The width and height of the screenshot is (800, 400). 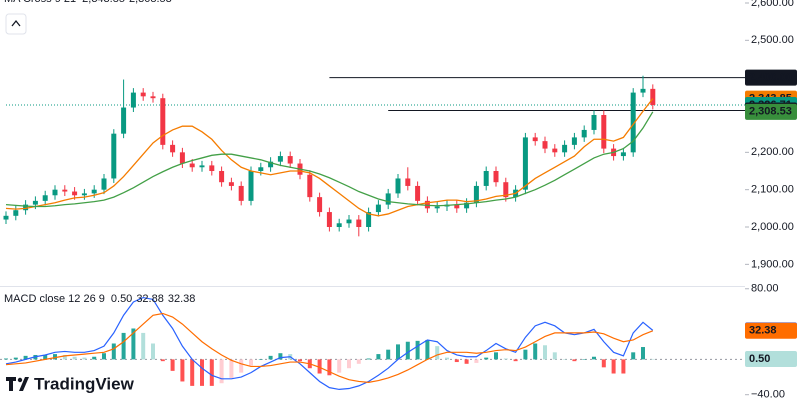 I want to click on indicator-title: MACD close 12 26 9, so click(x=54, y=299).